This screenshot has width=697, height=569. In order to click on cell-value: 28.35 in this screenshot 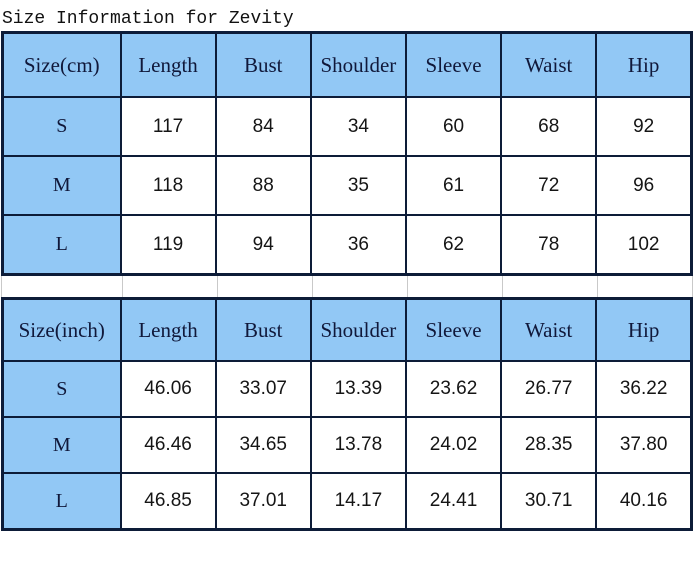, I will do `click(549, 445)`.